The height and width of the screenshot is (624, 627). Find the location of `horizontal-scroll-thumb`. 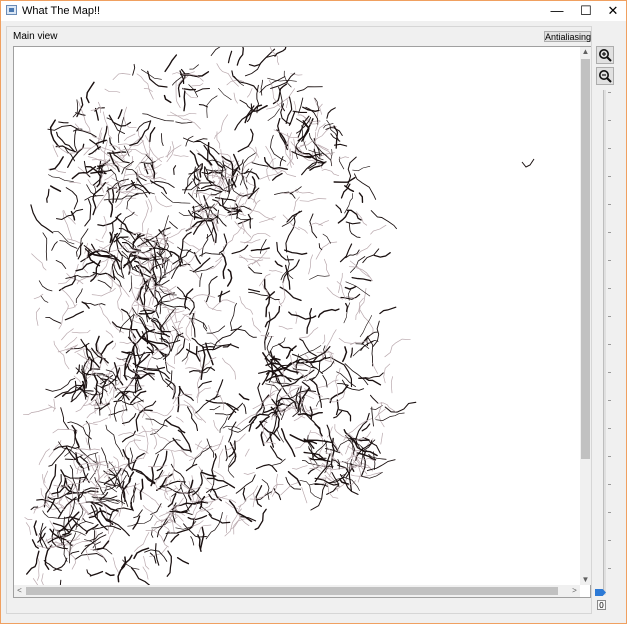

horizontal-scroll-thumb is located at coordinates (292, 591).